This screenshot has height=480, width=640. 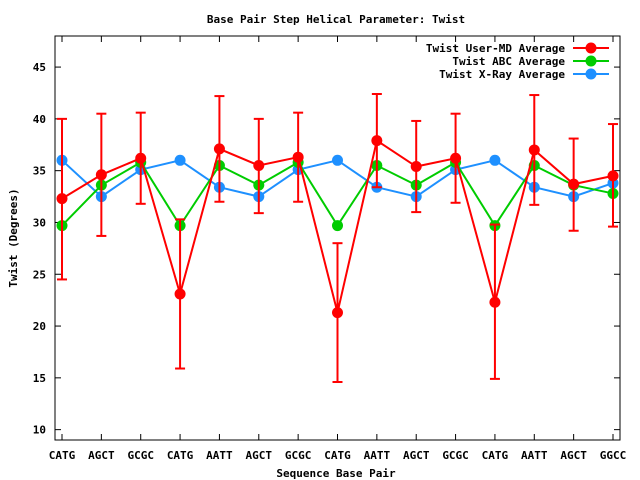 What do you see at coordinates (39, 430) in the screenshot?
I see `y-tick-label: 10` at bounding box center [39, 430].